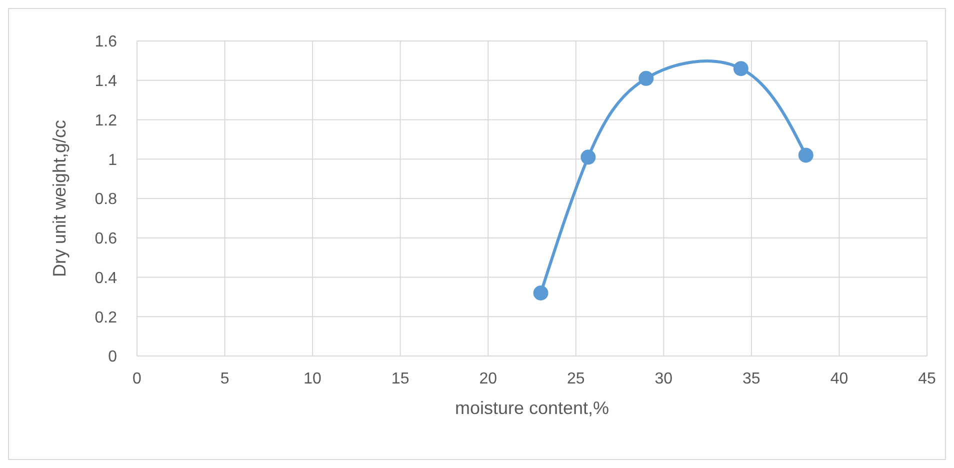 Image resolution: width=954 pixels, height=468 pixels. I want to click on y-tick-label: 1.2, so click(106, 121).